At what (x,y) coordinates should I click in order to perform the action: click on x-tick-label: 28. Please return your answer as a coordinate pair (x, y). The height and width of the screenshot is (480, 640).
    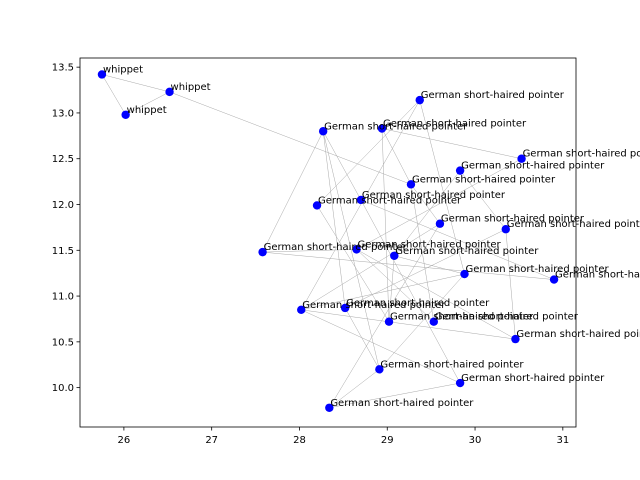
    Looking at the image, I should click on (299, 440).